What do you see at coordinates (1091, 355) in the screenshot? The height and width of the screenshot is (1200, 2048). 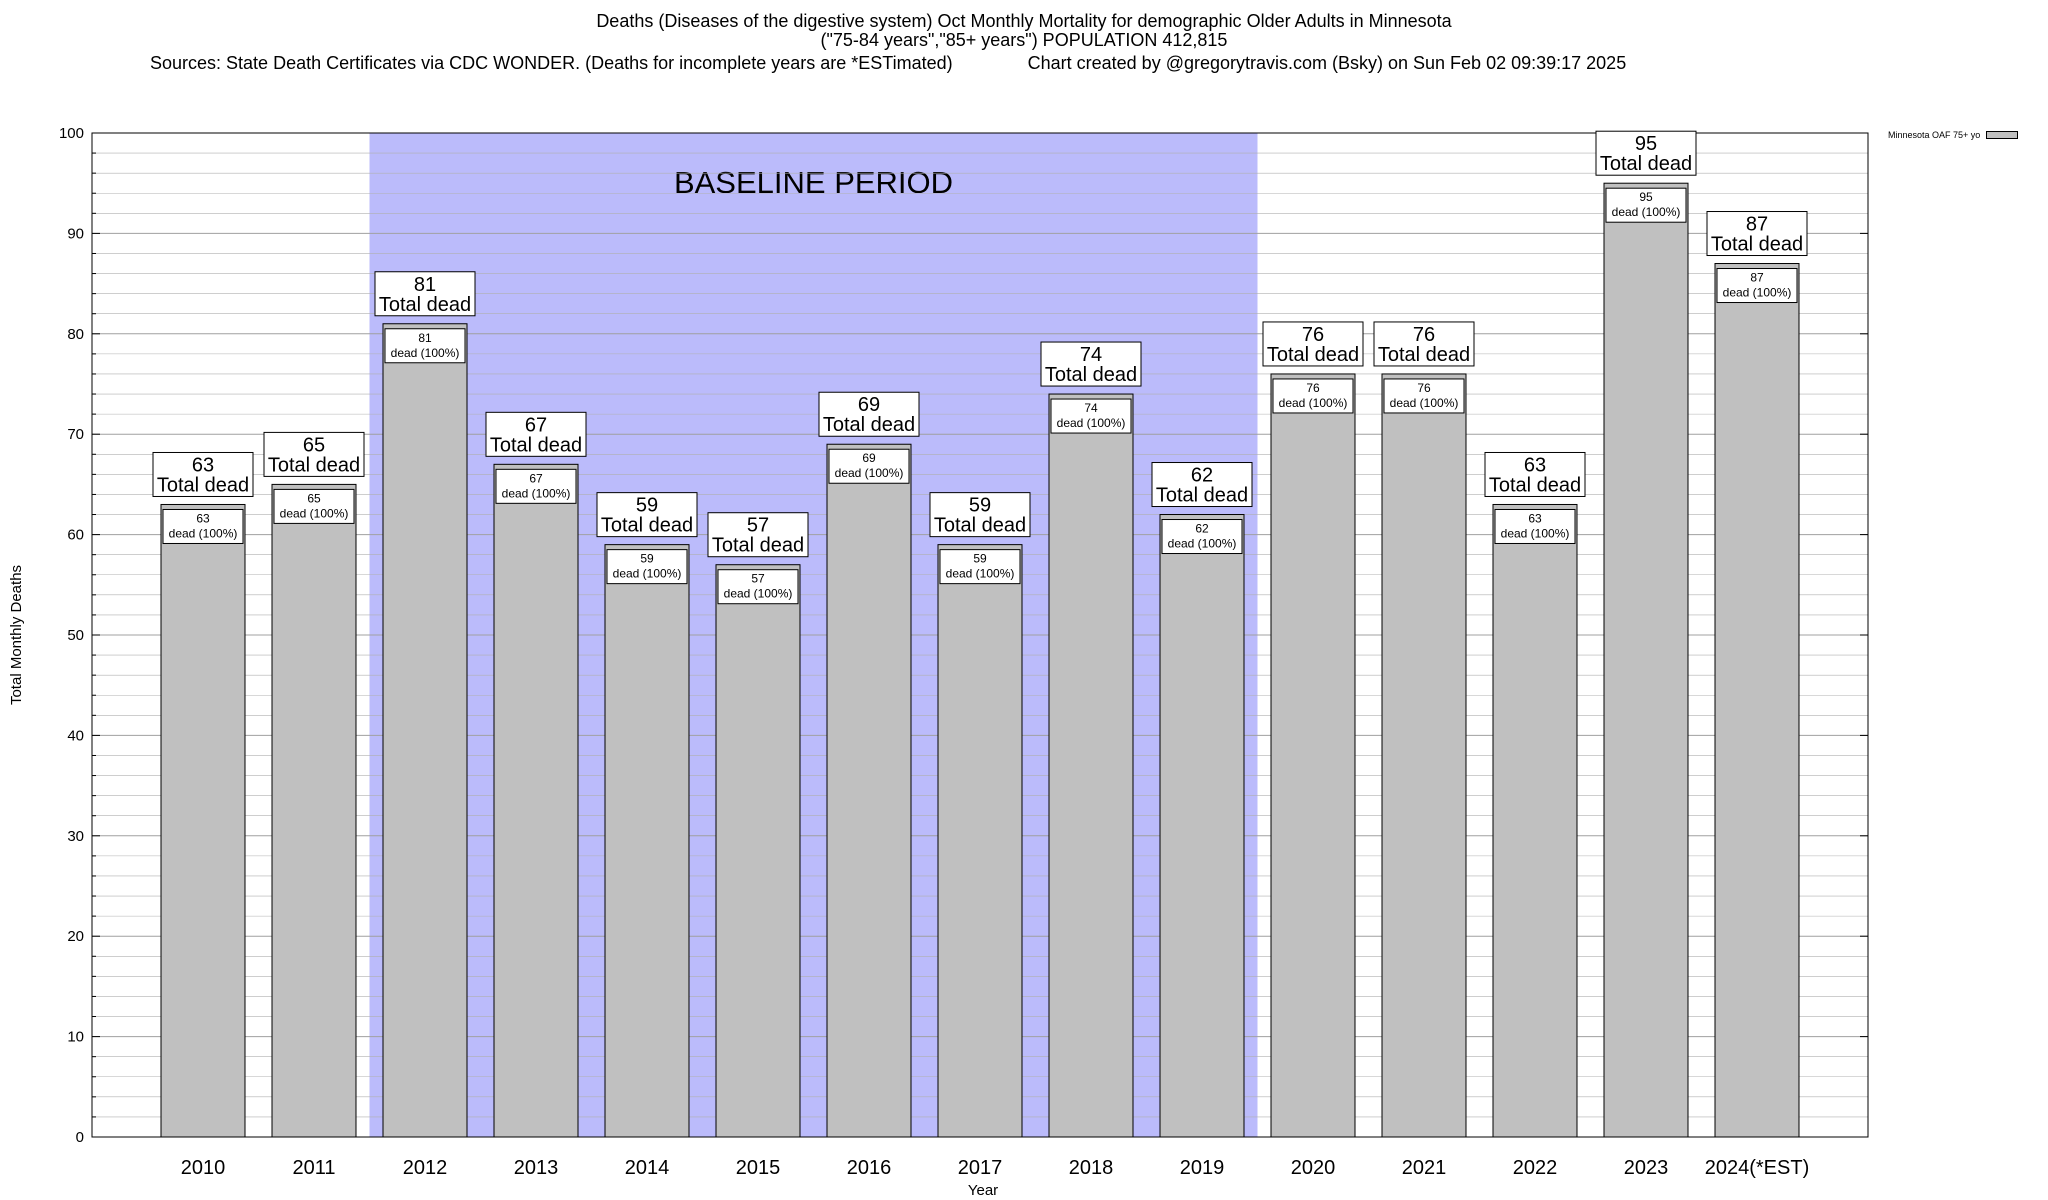 I see `outer-label-value: 74` at bounding box center [1091, 355].